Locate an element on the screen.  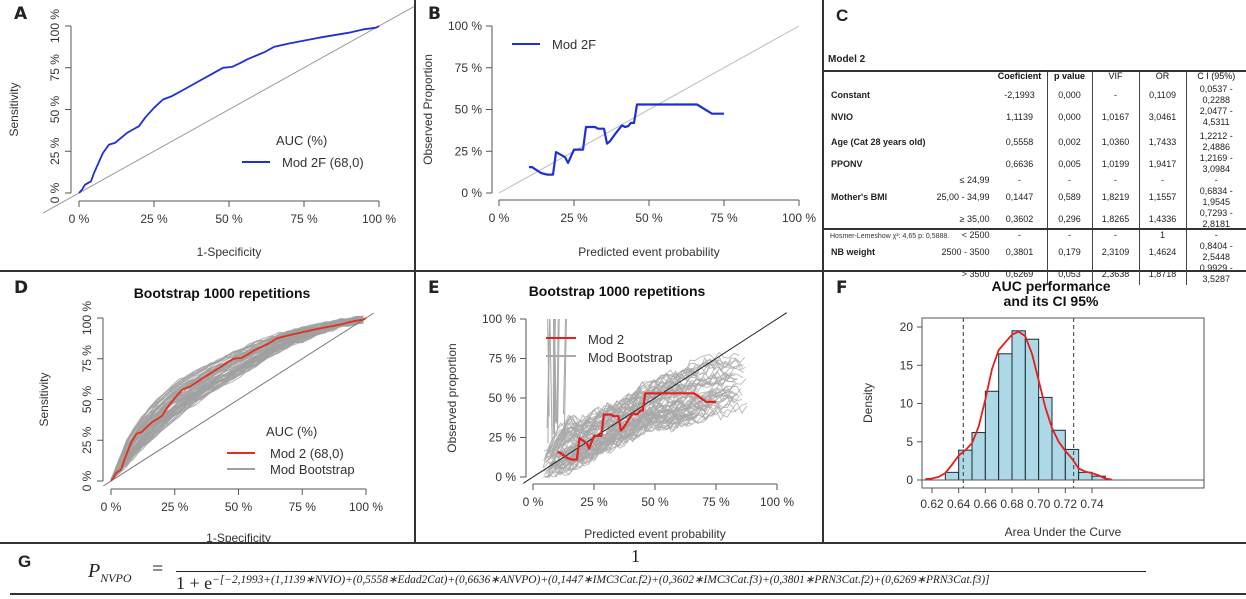
cell-or: 1,8718 is located at coordinates (1162, 274).